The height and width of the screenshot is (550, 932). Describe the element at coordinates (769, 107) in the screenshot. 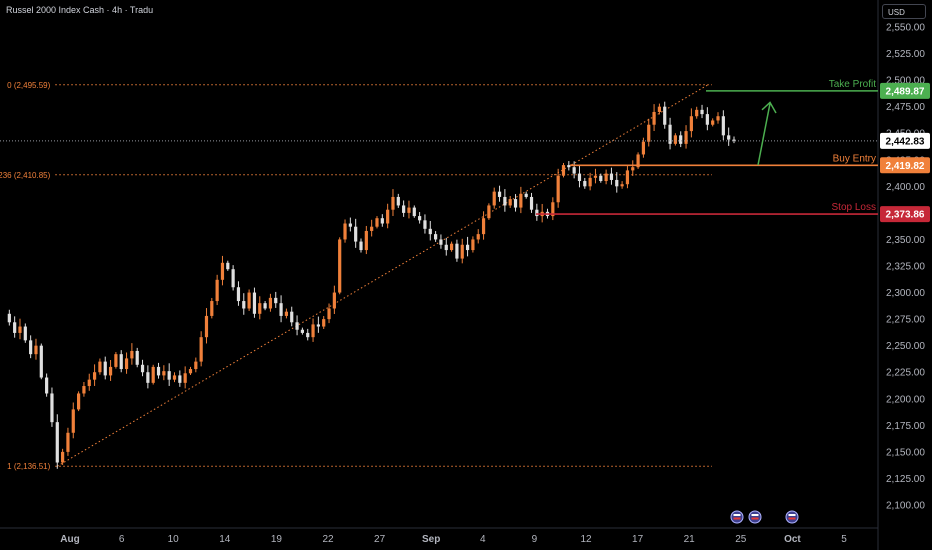

I see `arrow-head` at that location.